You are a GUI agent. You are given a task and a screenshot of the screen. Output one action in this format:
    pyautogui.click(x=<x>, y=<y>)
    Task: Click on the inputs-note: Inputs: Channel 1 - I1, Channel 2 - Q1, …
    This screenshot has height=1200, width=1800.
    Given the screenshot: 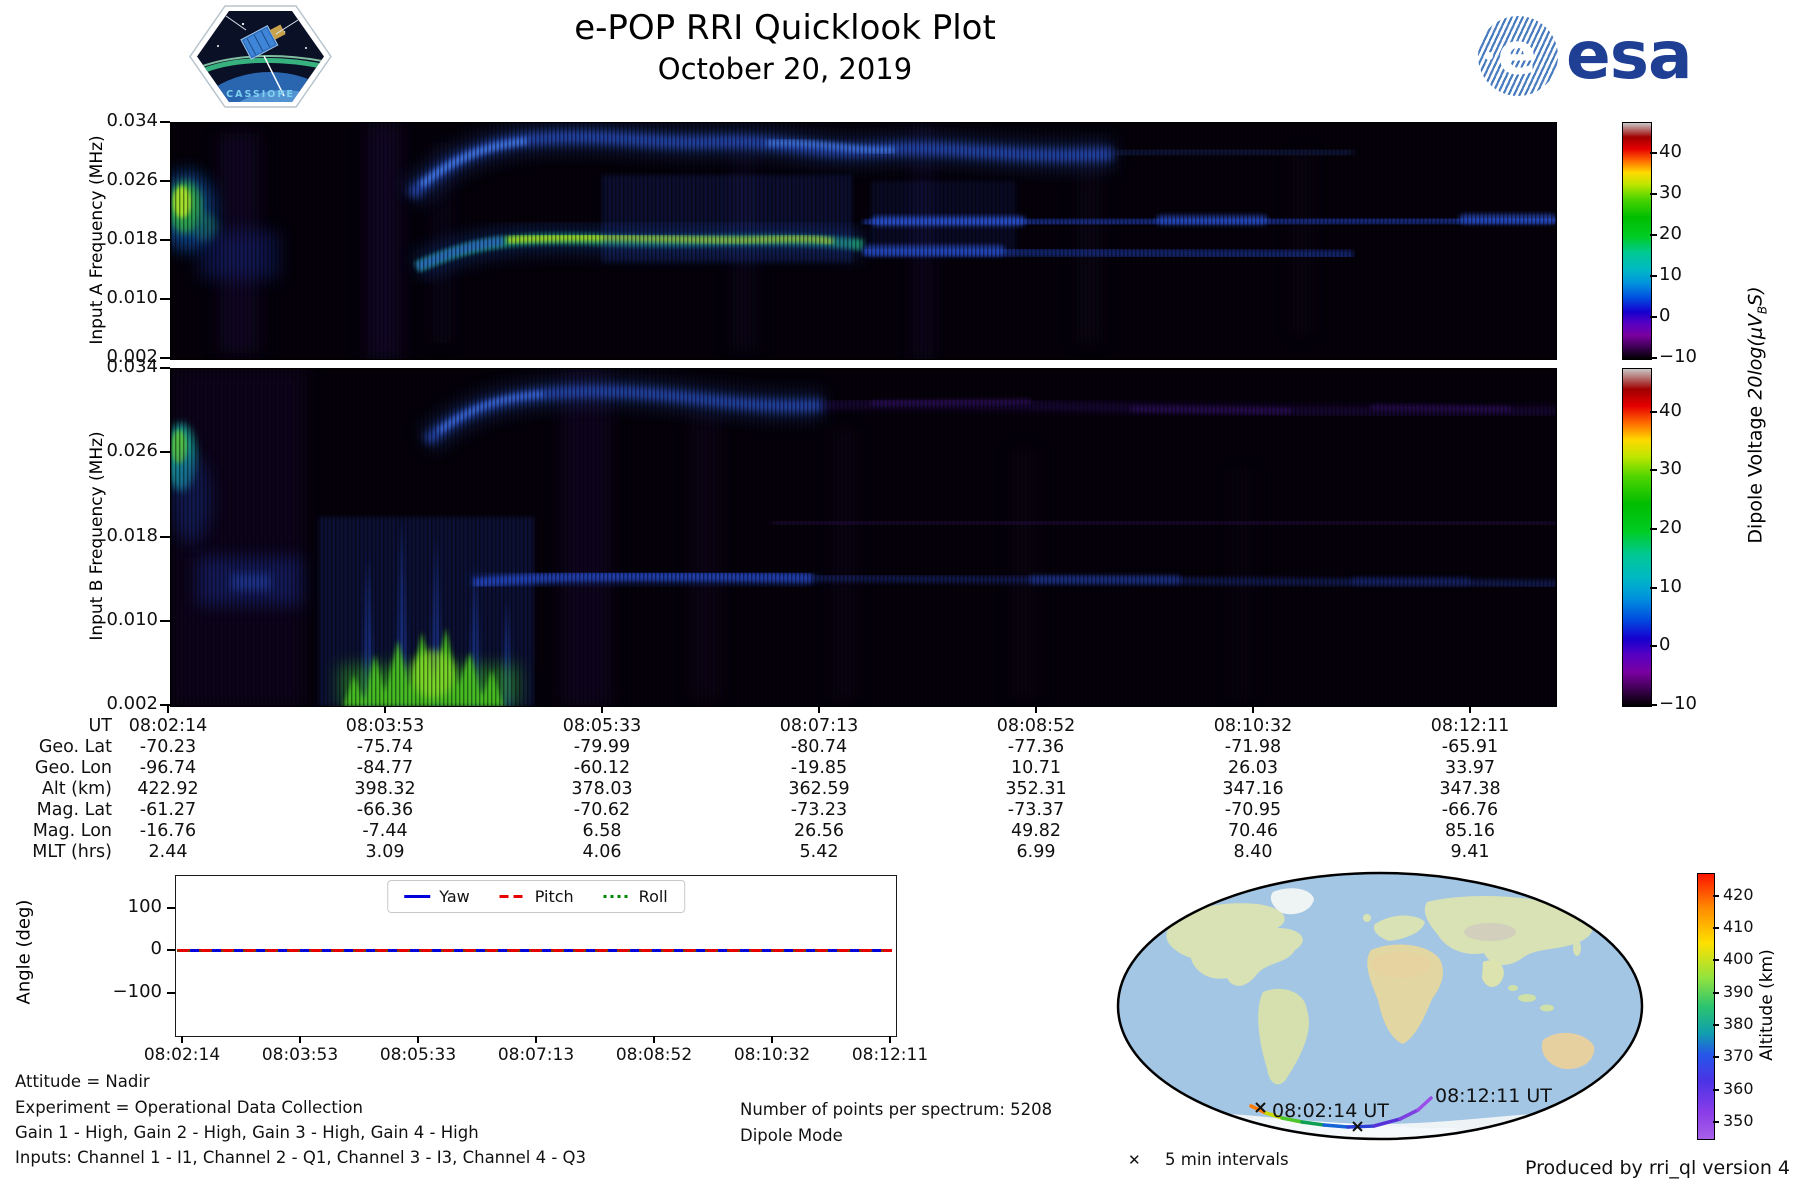 What is the action you would take?
    pyautogui.click(x=300, y=1157)
    